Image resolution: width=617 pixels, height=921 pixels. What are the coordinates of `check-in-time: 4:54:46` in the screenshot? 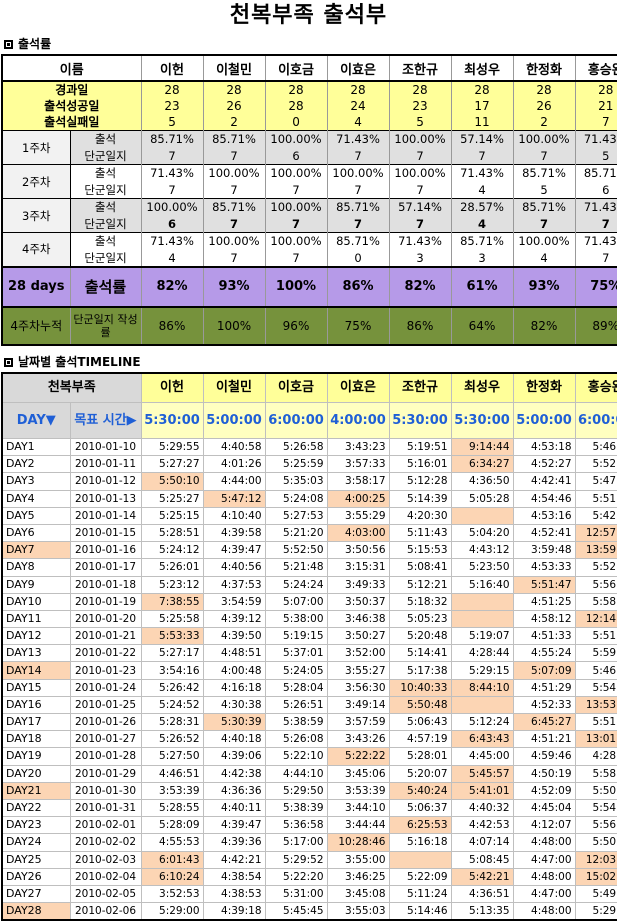 It's located at (544, 498).